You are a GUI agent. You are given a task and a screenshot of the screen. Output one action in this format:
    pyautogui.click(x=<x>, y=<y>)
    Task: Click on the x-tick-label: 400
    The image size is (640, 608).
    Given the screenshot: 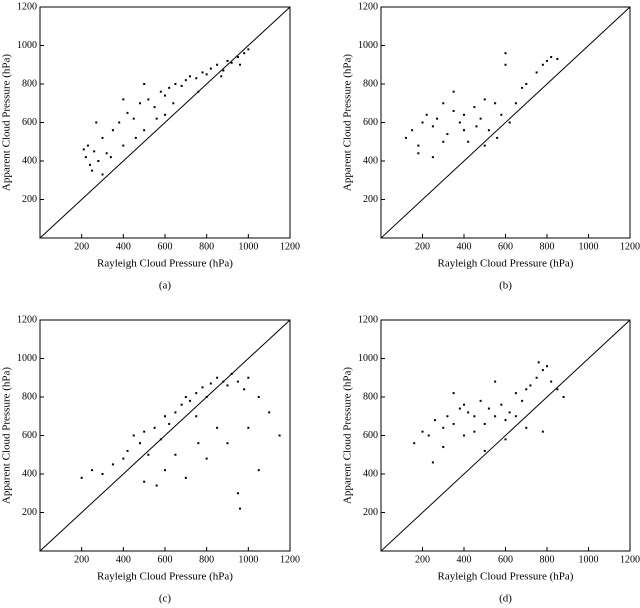 What is the action you would take?
    pyautogui.click(x=123, y=559)
    